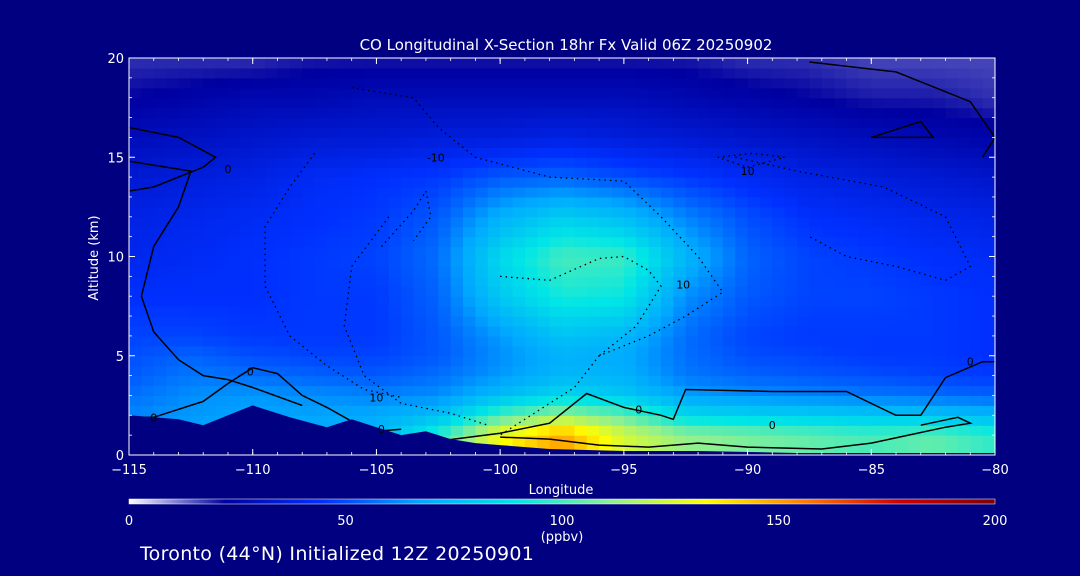  Describe the element at coordinates (115, 59) in the screenshot. I see `y-tick-label: 20` at that location.